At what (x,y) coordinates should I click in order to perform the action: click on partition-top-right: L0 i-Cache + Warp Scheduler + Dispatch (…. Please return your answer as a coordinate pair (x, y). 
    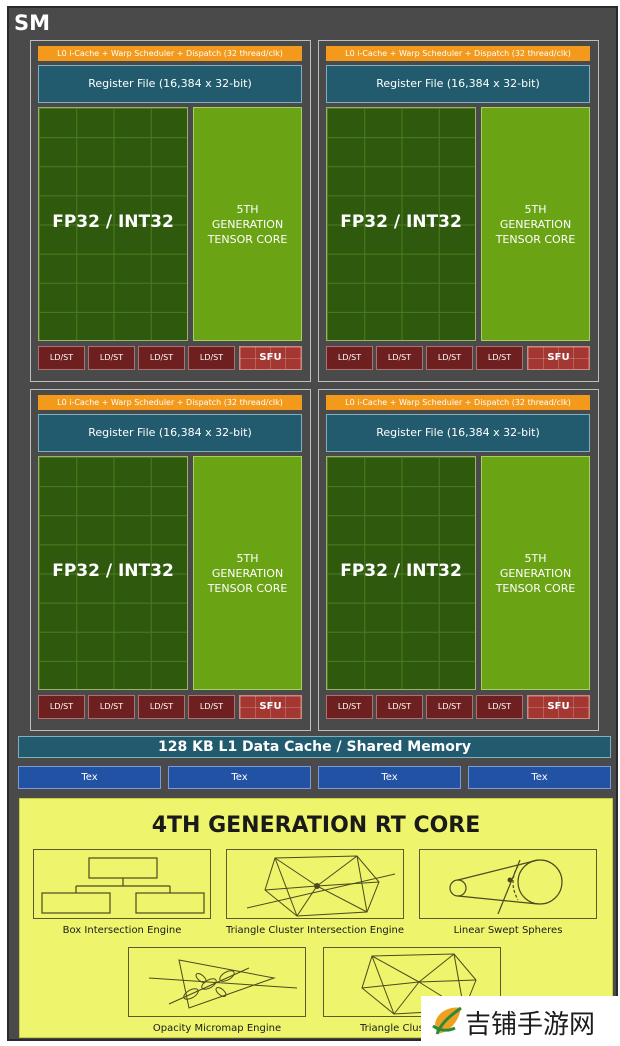
    Looking at the image, I should click on (458, 211).